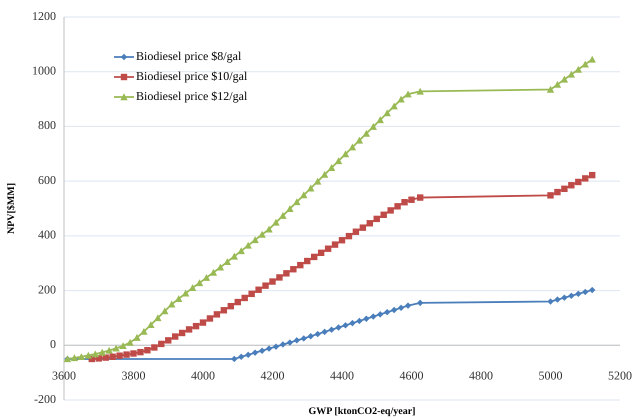  Describe the element at coordinates (481, 375) in the screenshot. I see `x-tick-label: 4800` at that location.